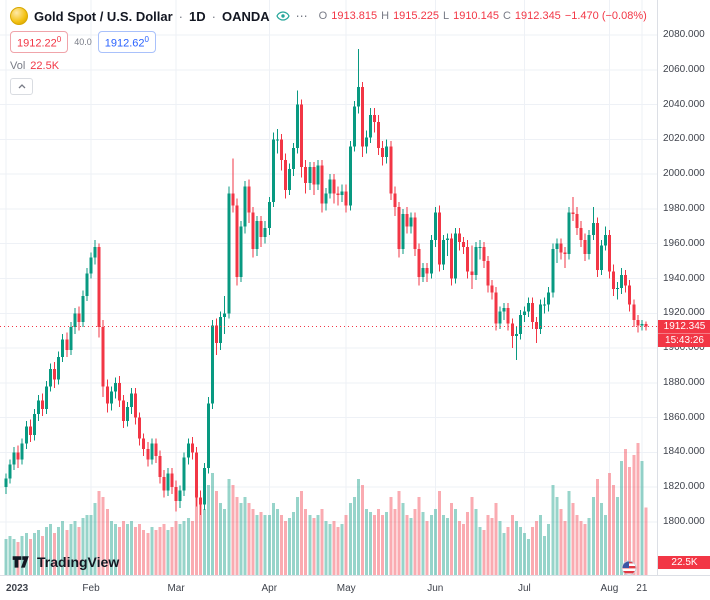  Describe the element at coordinates (245, 16) in the screenshot. I see `exchange-label: OANDA` at that location.